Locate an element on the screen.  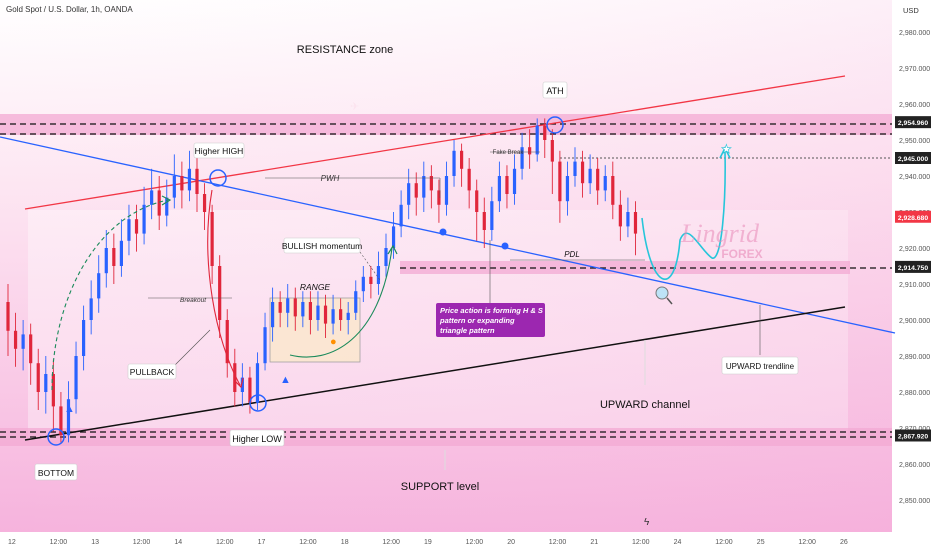
time-axis-background is located at coordinates (446, 541).